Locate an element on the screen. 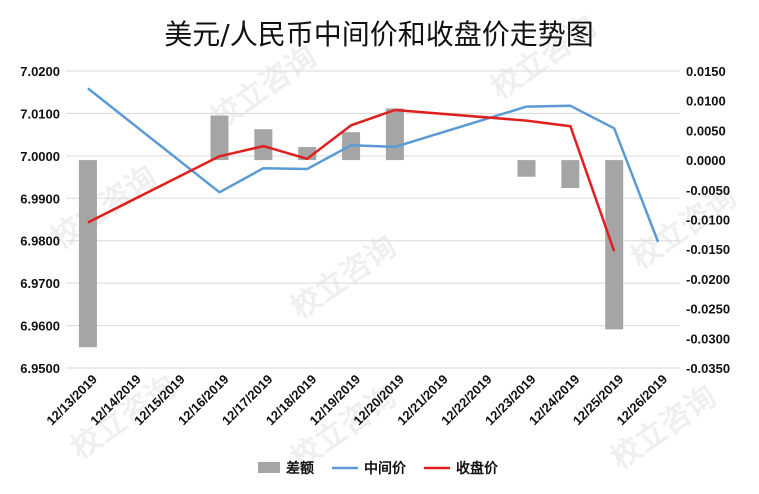 Image resolution: width=759 pixels, height=494 pixels. right-tick-label: -0.0100 is located at coordinates (708, 220).